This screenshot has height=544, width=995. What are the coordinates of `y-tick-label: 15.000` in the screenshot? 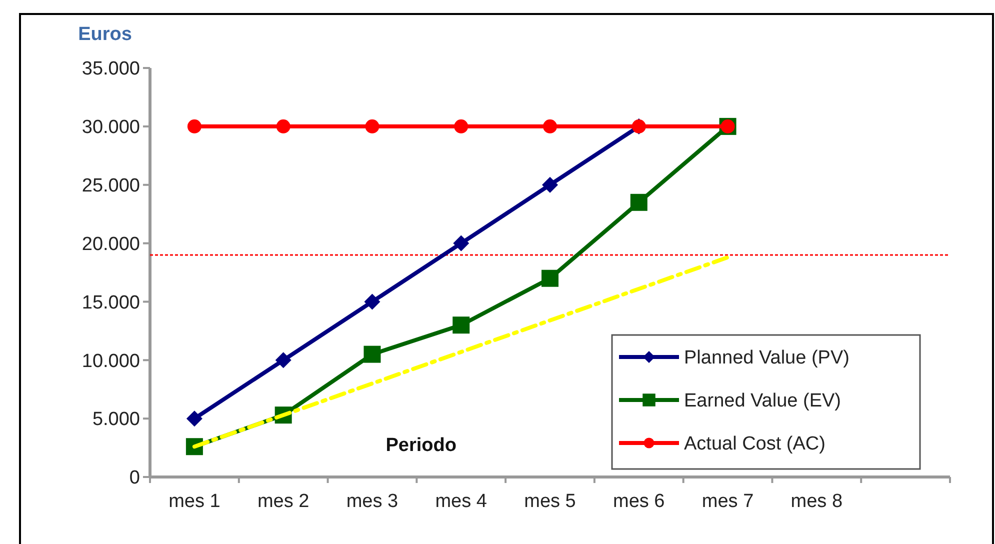 It's located at (111, 303).